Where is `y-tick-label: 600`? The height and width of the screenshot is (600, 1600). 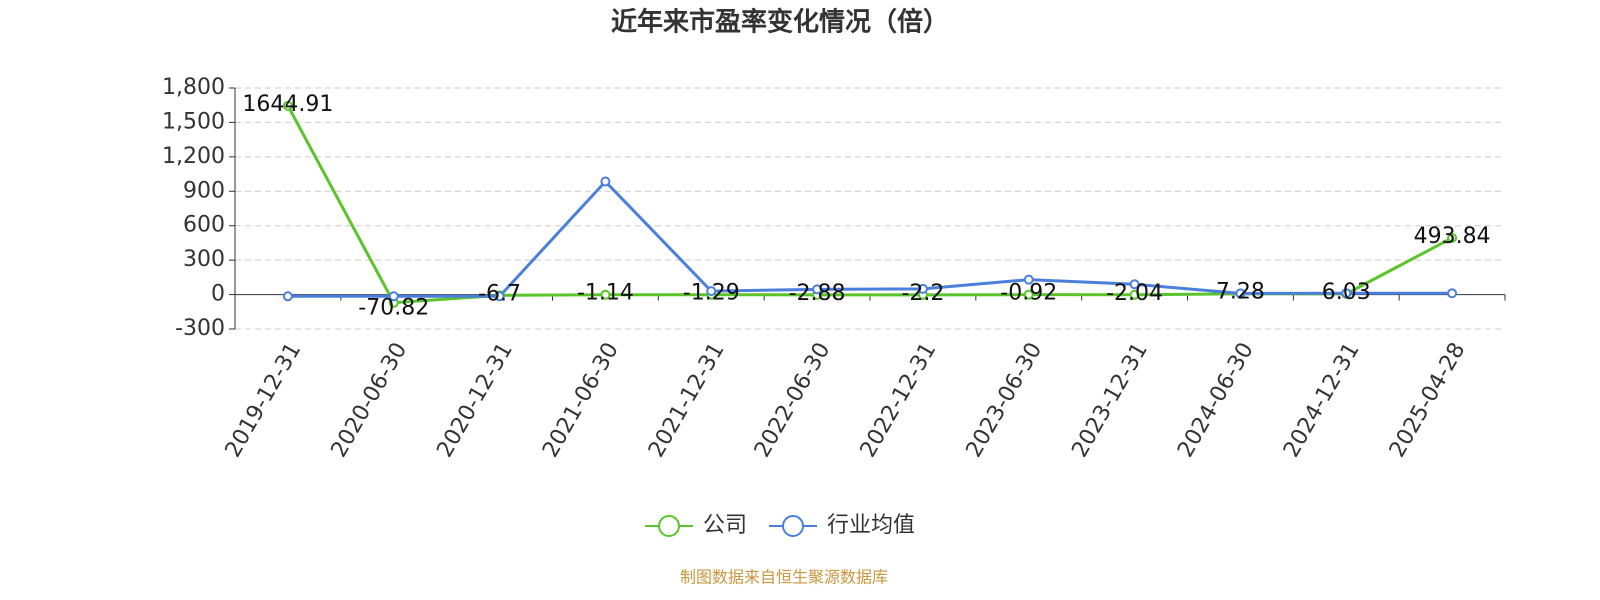
y-tick-label: 600 is located at coordinates (204, 225).